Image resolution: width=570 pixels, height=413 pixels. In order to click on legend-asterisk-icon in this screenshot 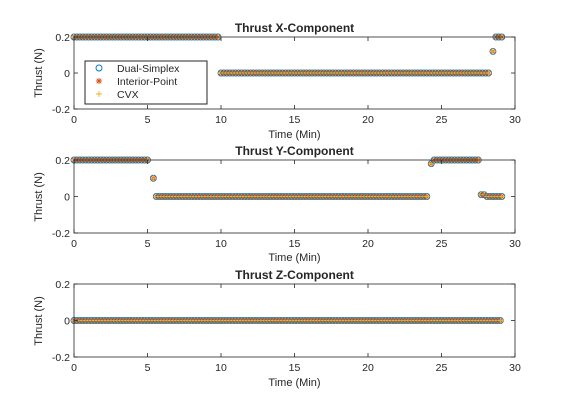, I will do `click(99, 81)`.